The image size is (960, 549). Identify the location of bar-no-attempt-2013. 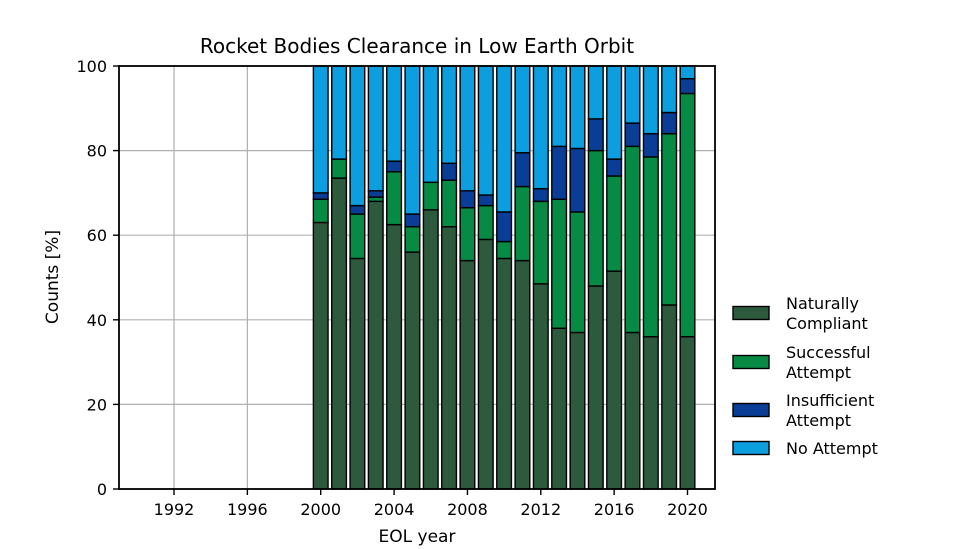
(559, 106).